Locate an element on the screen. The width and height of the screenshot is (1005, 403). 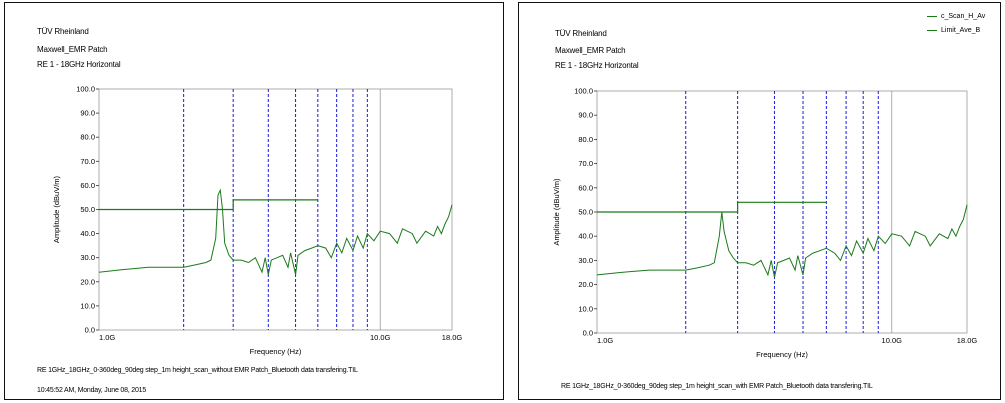
legend-label: Limit_Ave_B is located at coordinates (961, 30).